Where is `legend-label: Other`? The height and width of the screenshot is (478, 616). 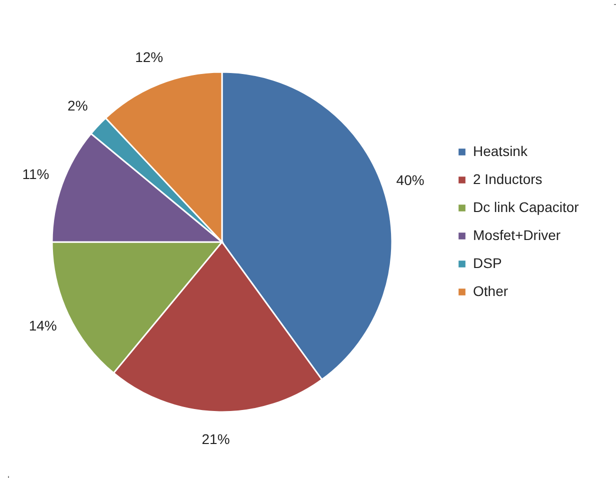
legend-label: Other is located at coordinates (490, 291).